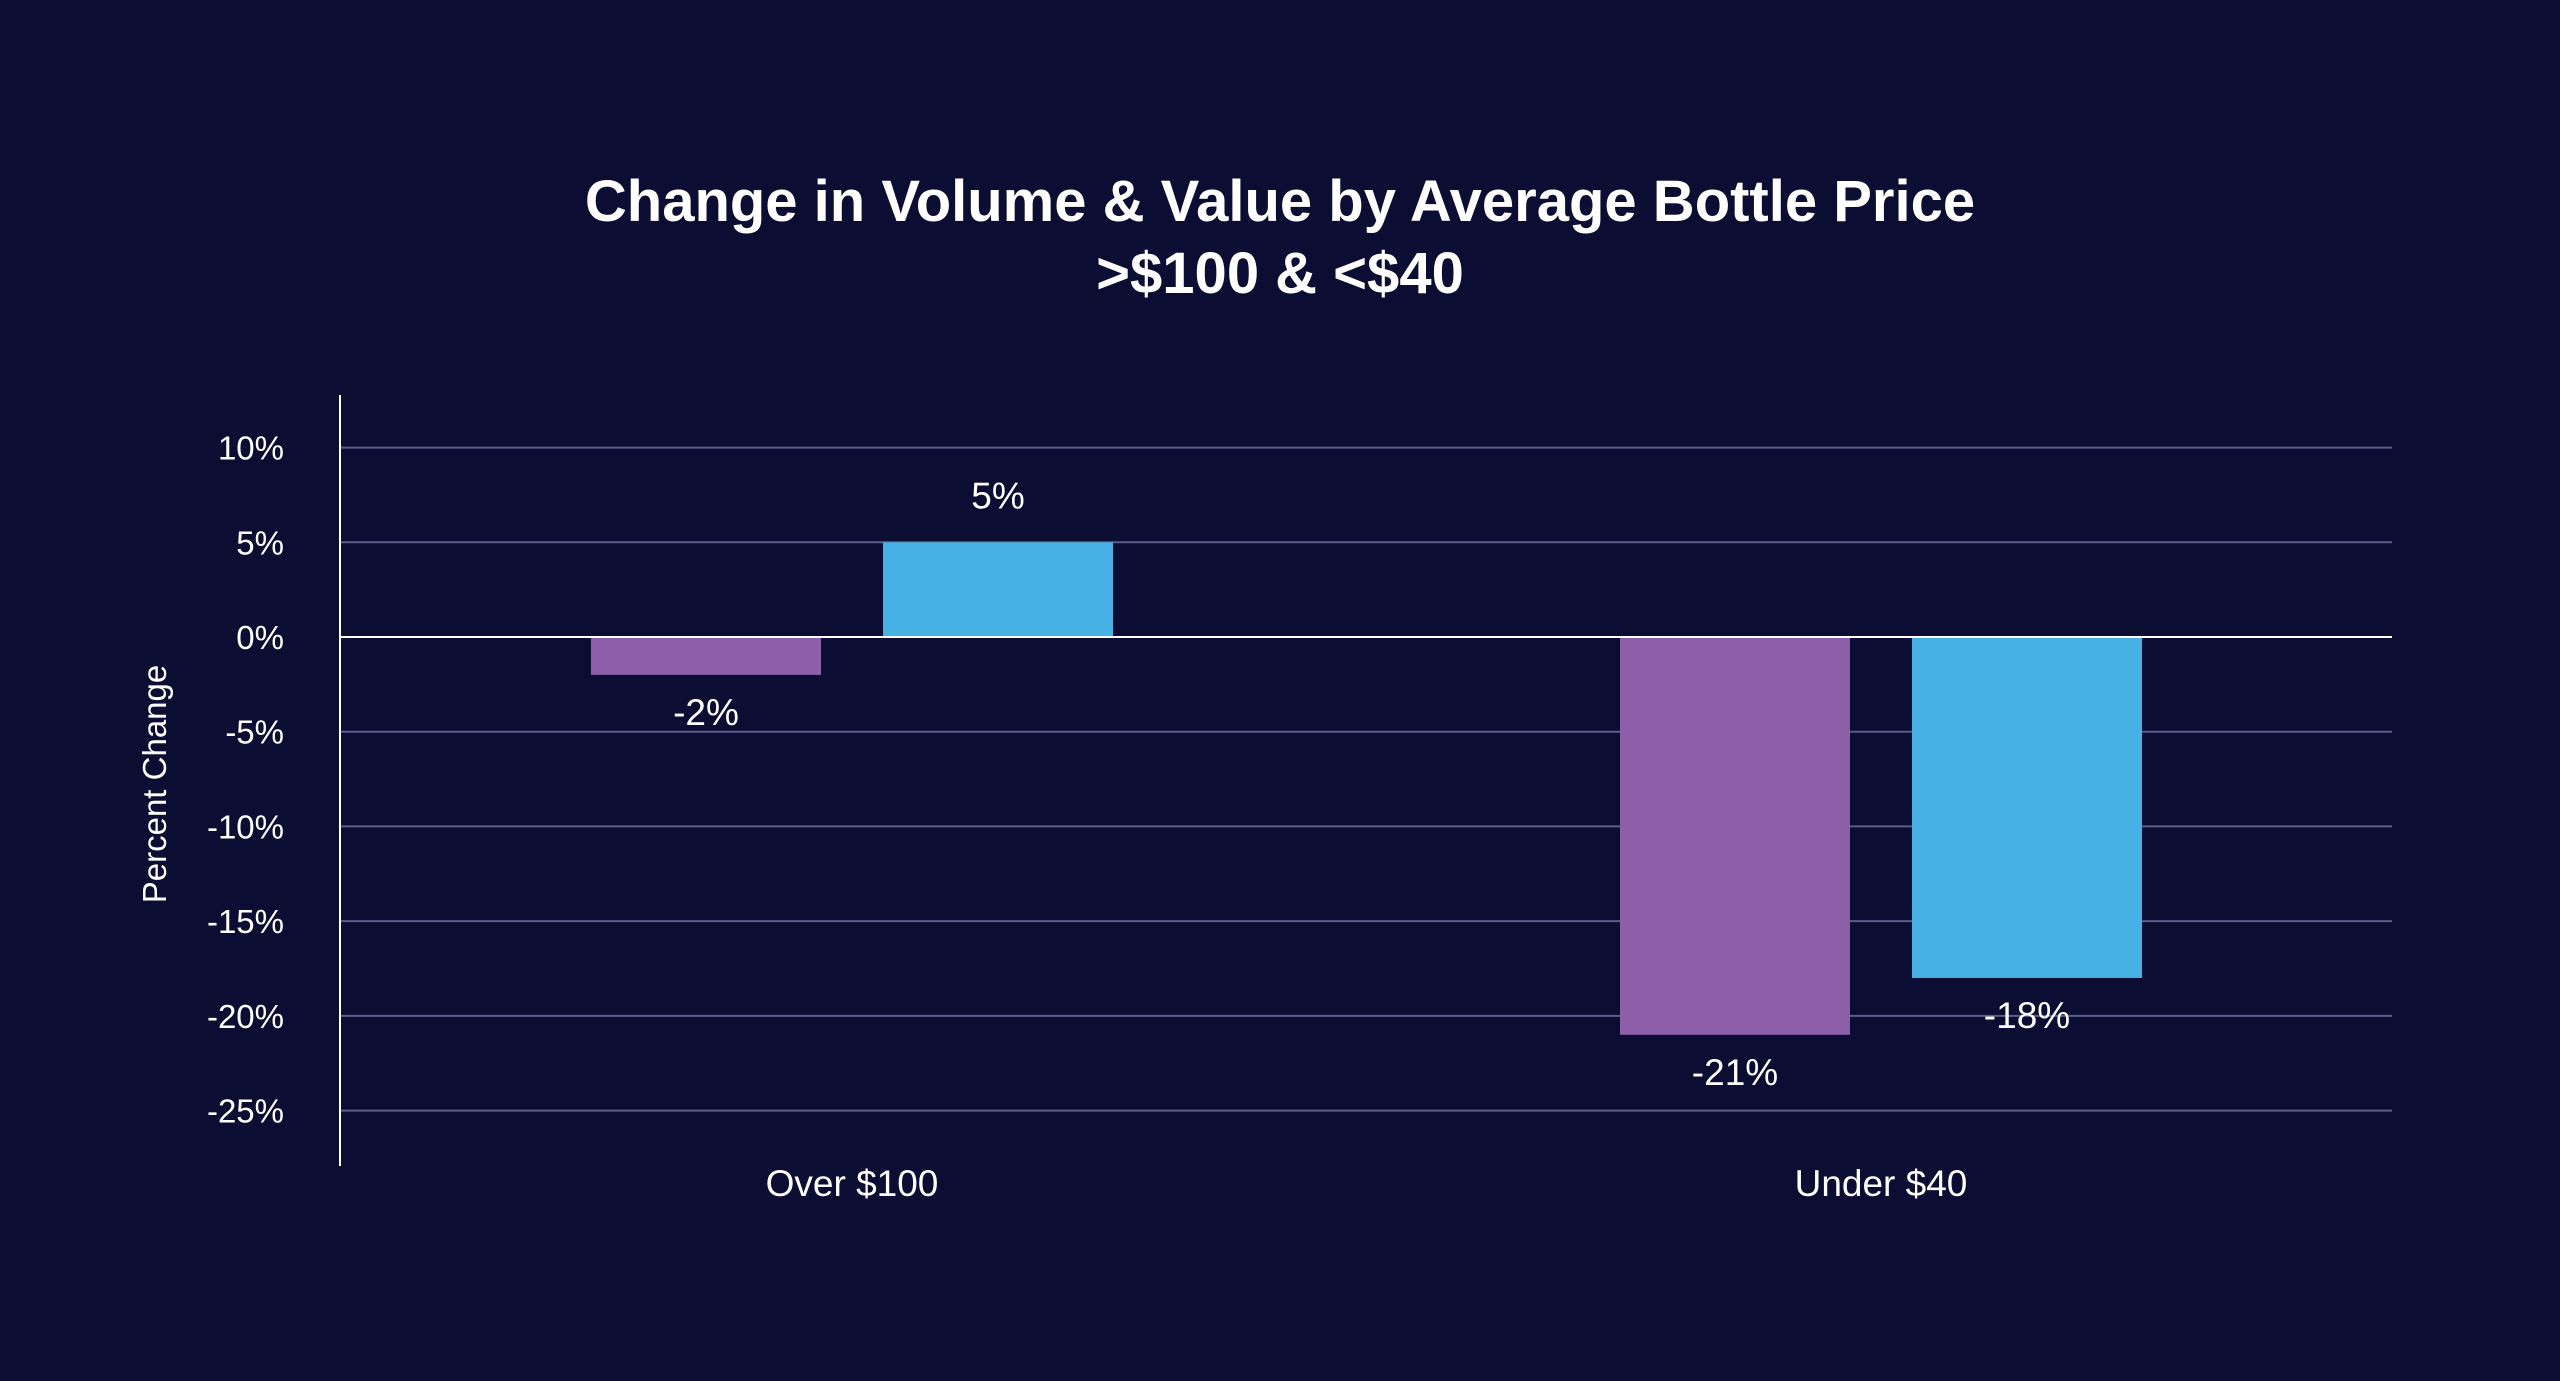 This screenshot has height=1381, width=2560. What do you see at coordinates (254, 732) in the screenshot?
I see `y-tick-label: -5%` at bounding box center [254, 732].